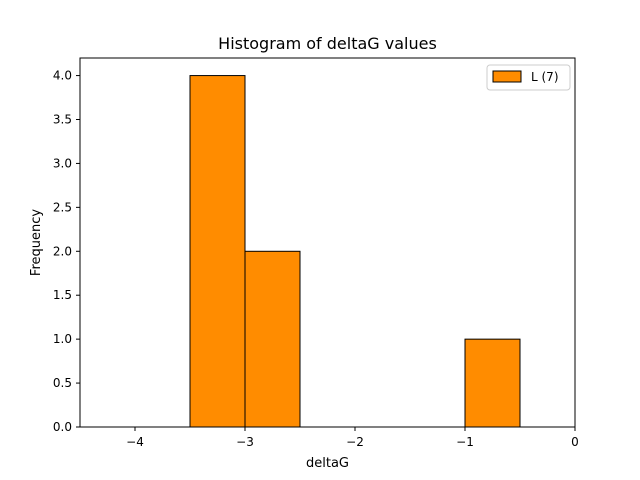  What do you see at coordinates (62, 295) in the screenshot?
I see `y-tick-label: 1.5` at bounding box center [62, 295].